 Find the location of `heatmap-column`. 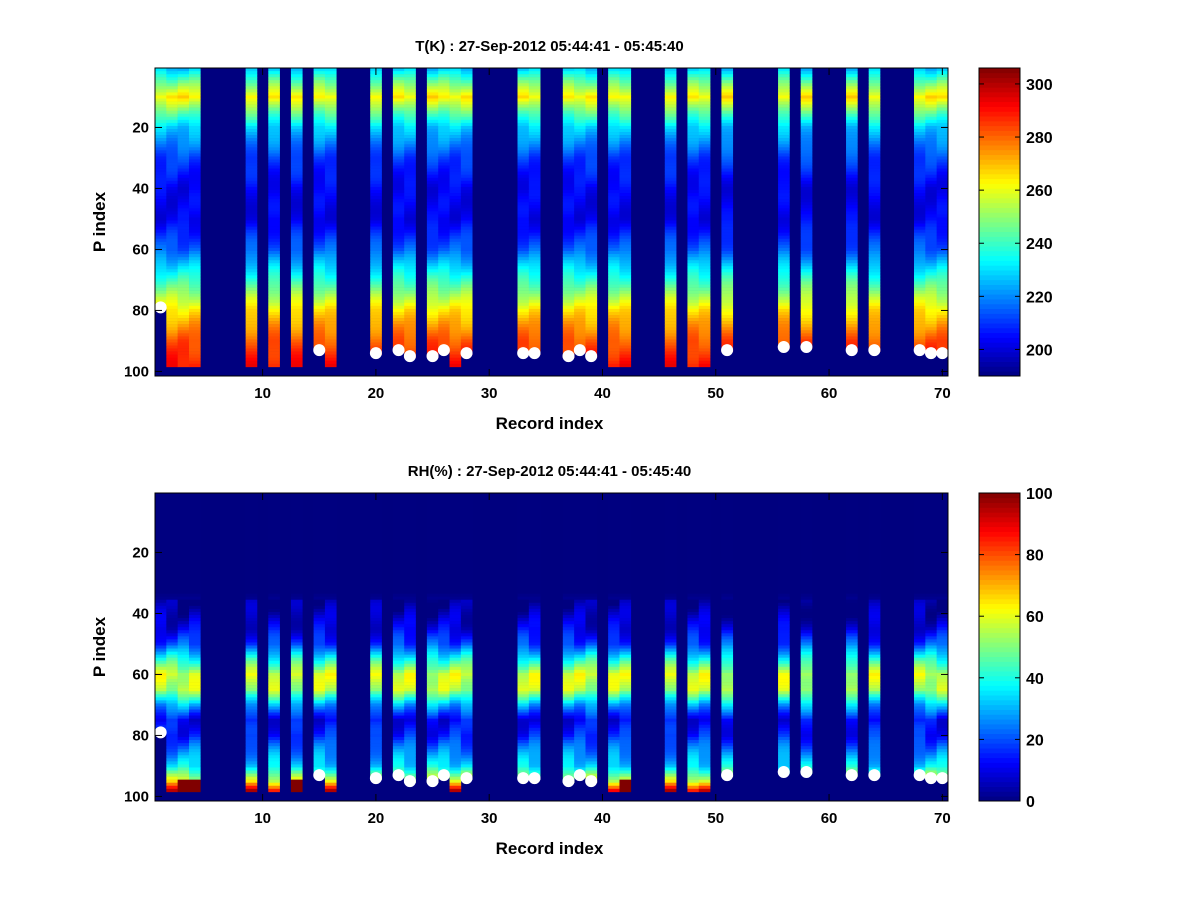

heatmap-column is located at coordinates (296, 218).